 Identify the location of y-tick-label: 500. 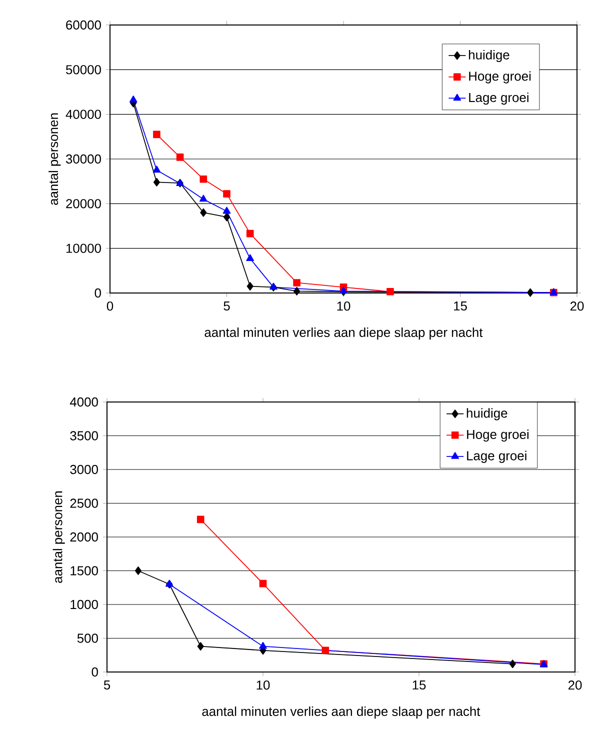
(87, 638).